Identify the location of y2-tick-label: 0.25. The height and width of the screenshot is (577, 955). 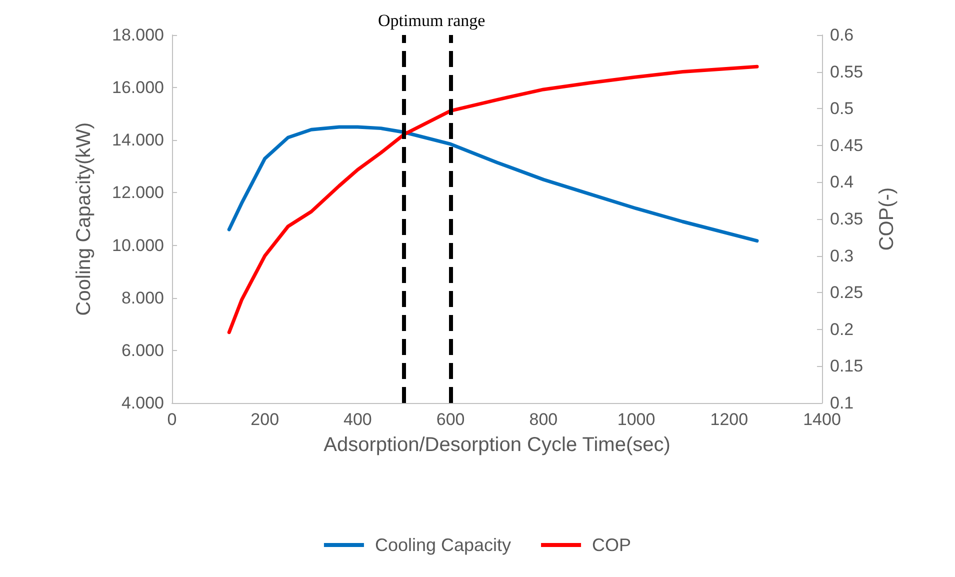
(847, 292).